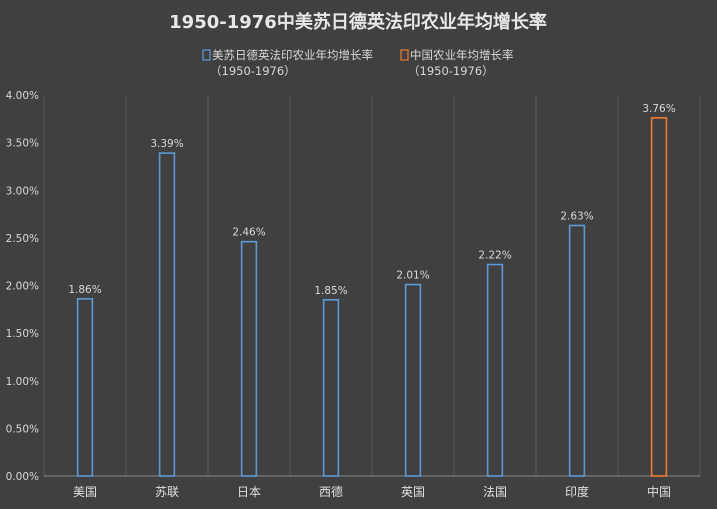 Image resolution: width=717 pixels, height=509 pixels. Describe the element at coordinates (658, 109) in the screenshot. I see `data-label: 3.76%` at that location.